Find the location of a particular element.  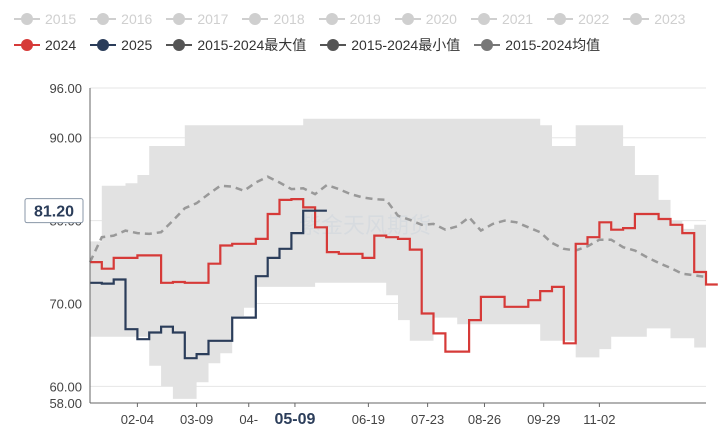

legend-item: 2018 is located at coordinates (273, 19).